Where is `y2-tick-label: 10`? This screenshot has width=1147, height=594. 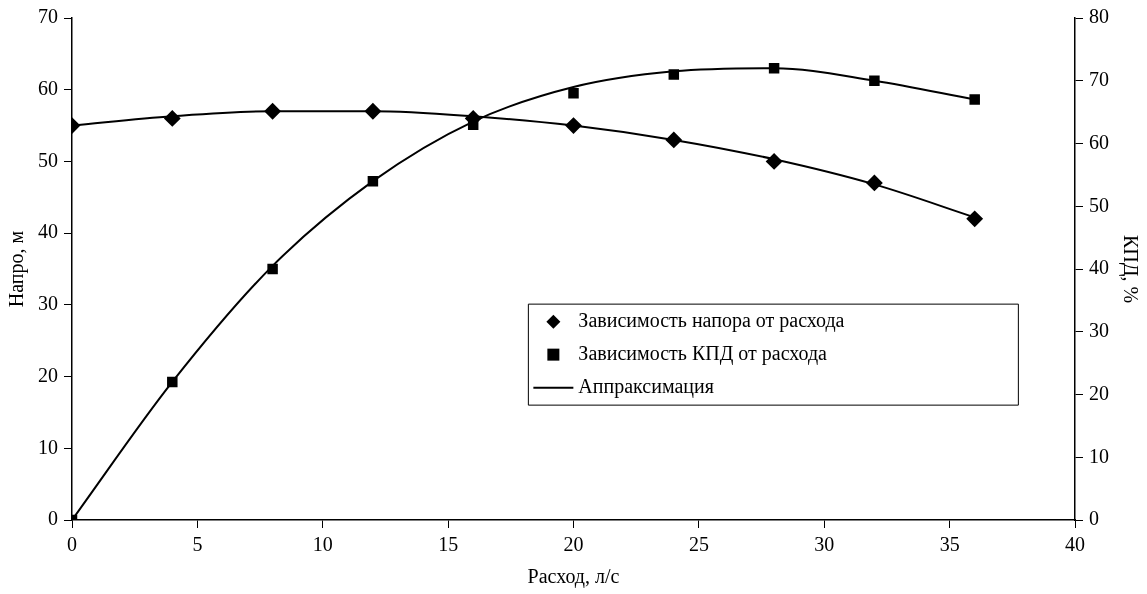 y2-tick-label: 10 is located at coordinates (1099, 455).